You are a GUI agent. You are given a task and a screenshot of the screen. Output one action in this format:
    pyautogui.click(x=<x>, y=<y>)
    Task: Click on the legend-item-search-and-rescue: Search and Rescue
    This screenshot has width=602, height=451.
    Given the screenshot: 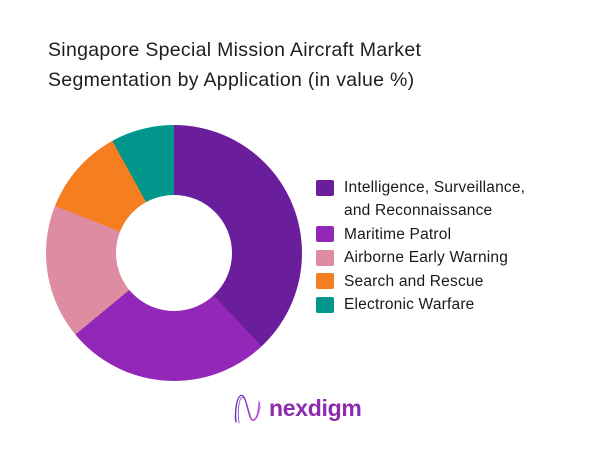 What is the action you would take?
    pyautogui.click(x=436, y=281)
    